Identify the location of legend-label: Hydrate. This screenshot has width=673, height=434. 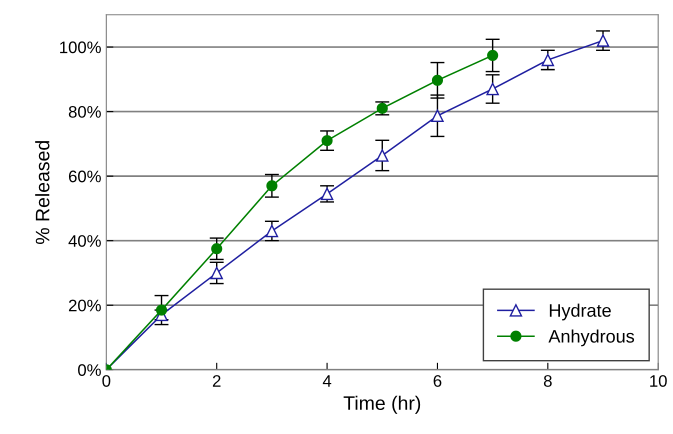
(580, 312).